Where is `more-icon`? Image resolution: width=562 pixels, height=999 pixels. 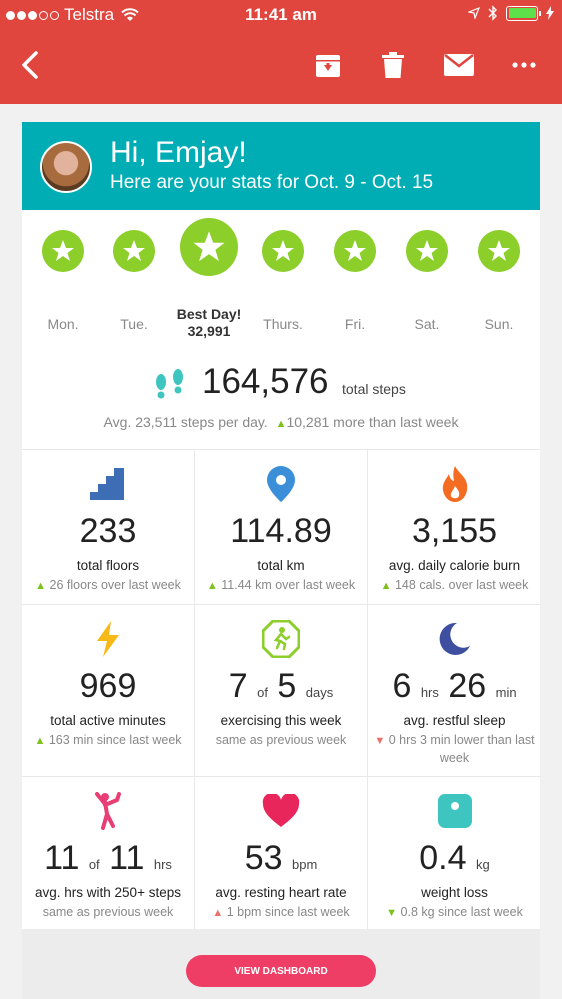
more-icon is located at coordinates (524, 65).